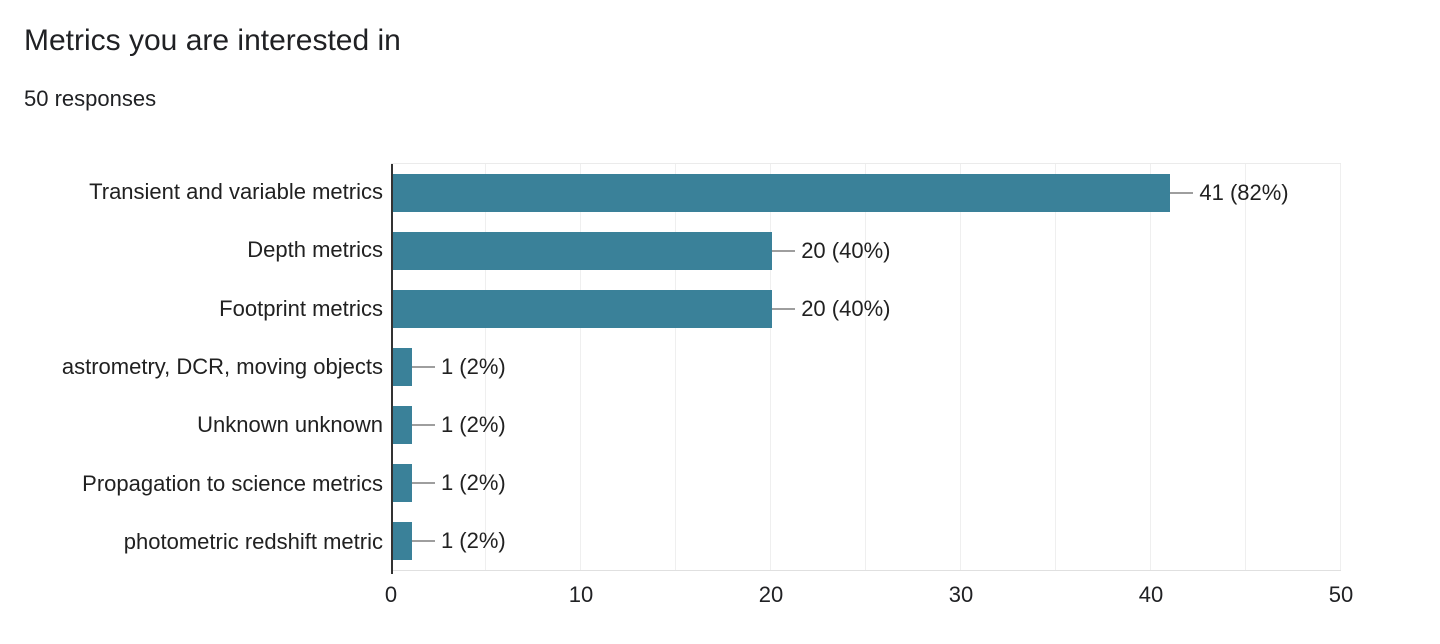  What do you see at coordinates (222, 366) in the screenshot?
I see `category-label: astrometry, DCR, moving objects` at bounding box center [222, 366].